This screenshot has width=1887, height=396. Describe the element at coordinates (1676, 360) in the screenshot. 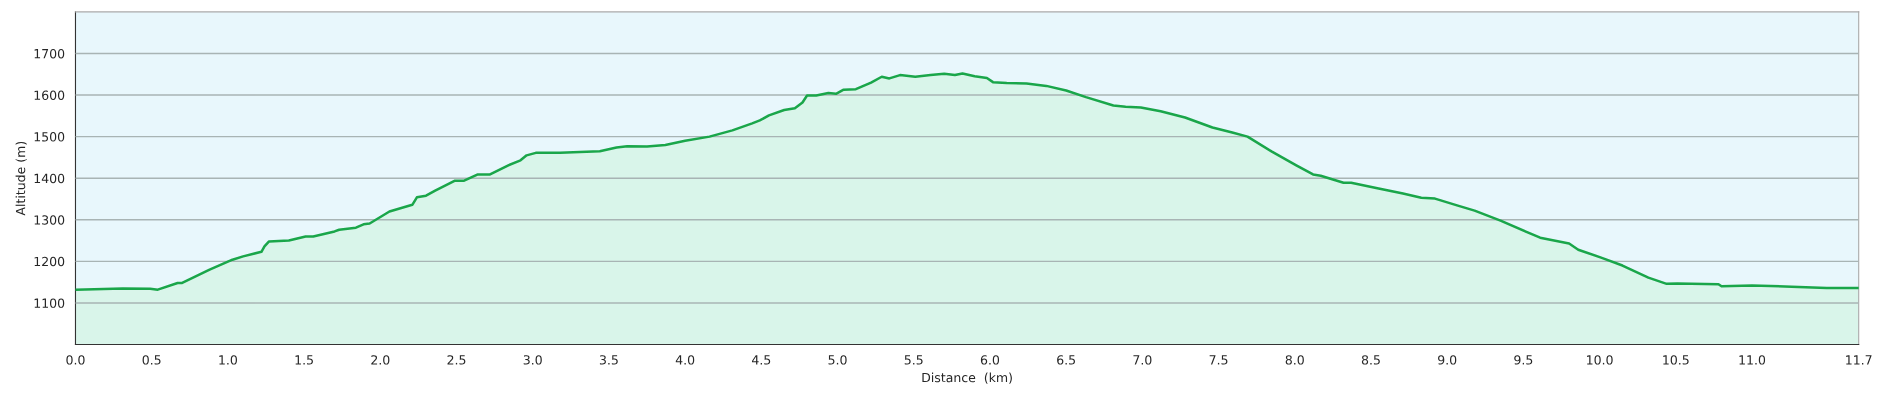

I see `x-tick-label: 10.5` at that location.